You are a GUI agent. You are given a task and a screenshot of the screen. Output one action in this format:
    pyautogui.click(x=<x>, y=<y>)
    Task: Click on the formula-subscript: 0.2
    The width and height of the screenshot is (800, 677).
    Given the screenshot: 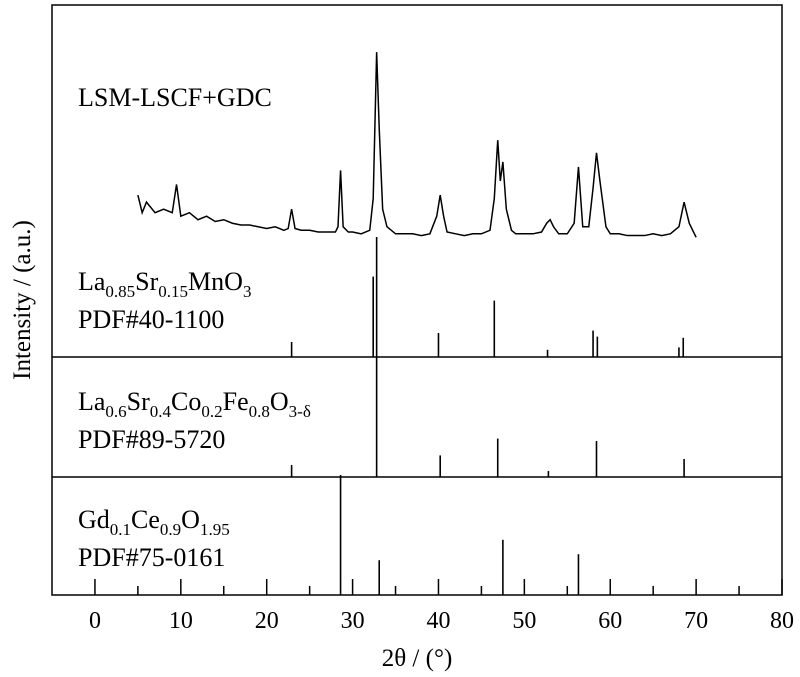 What is the action you would take?
    pyautogui.click(x=211, y=411)
    